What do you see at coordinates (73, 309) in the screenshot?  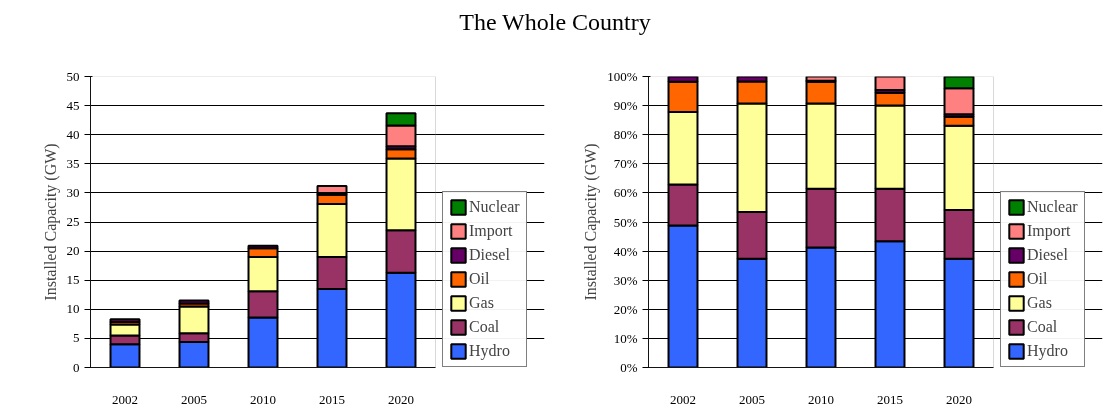 I see `y-tick-label: 10` at bounding box center [73, 309].